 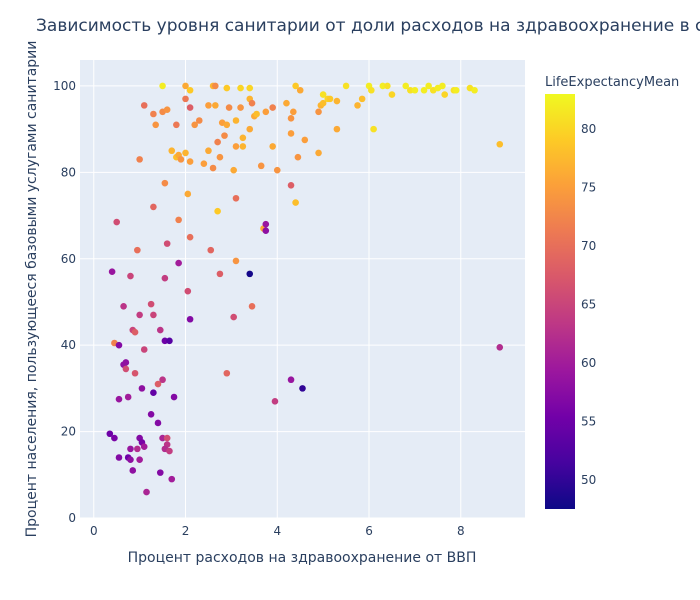 What do you see at coordinates (186, 531) in the screenshot?
I see `x-tick-label: 2` at bounding box center [186, 531].